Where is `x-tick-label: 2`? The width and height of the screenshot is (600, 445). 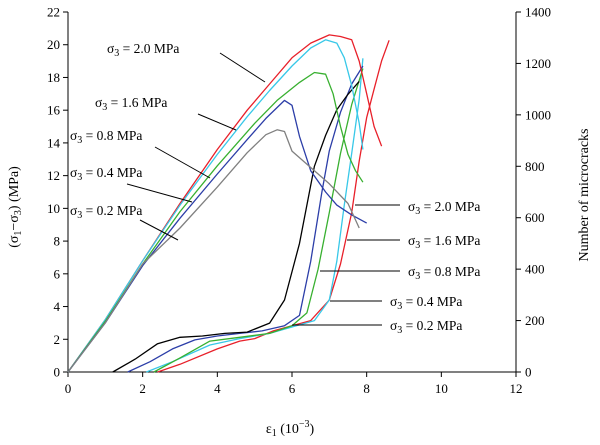 x-tick-label: 2 is located at coordinates (142, 388).